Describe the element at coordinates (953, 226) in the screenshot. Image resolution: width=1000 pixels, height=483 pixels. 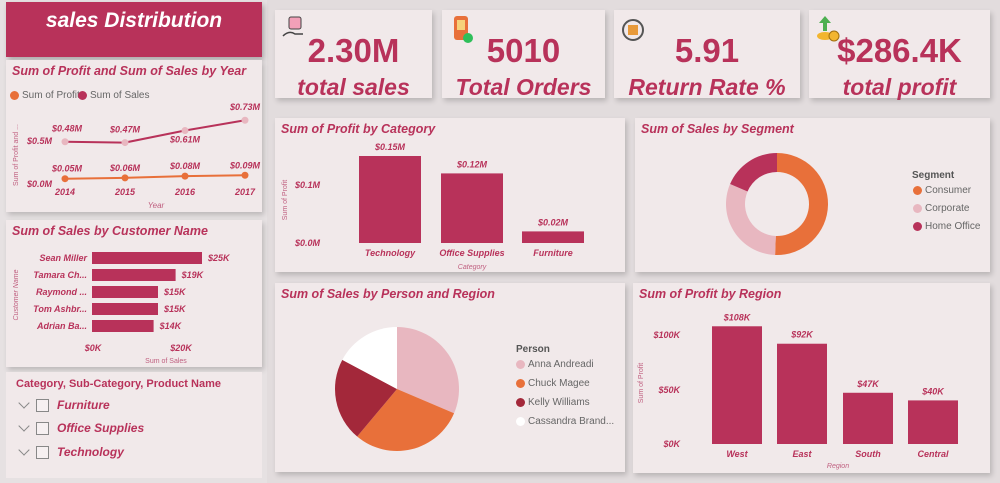
I see `legend-label: Home Office` at that location.